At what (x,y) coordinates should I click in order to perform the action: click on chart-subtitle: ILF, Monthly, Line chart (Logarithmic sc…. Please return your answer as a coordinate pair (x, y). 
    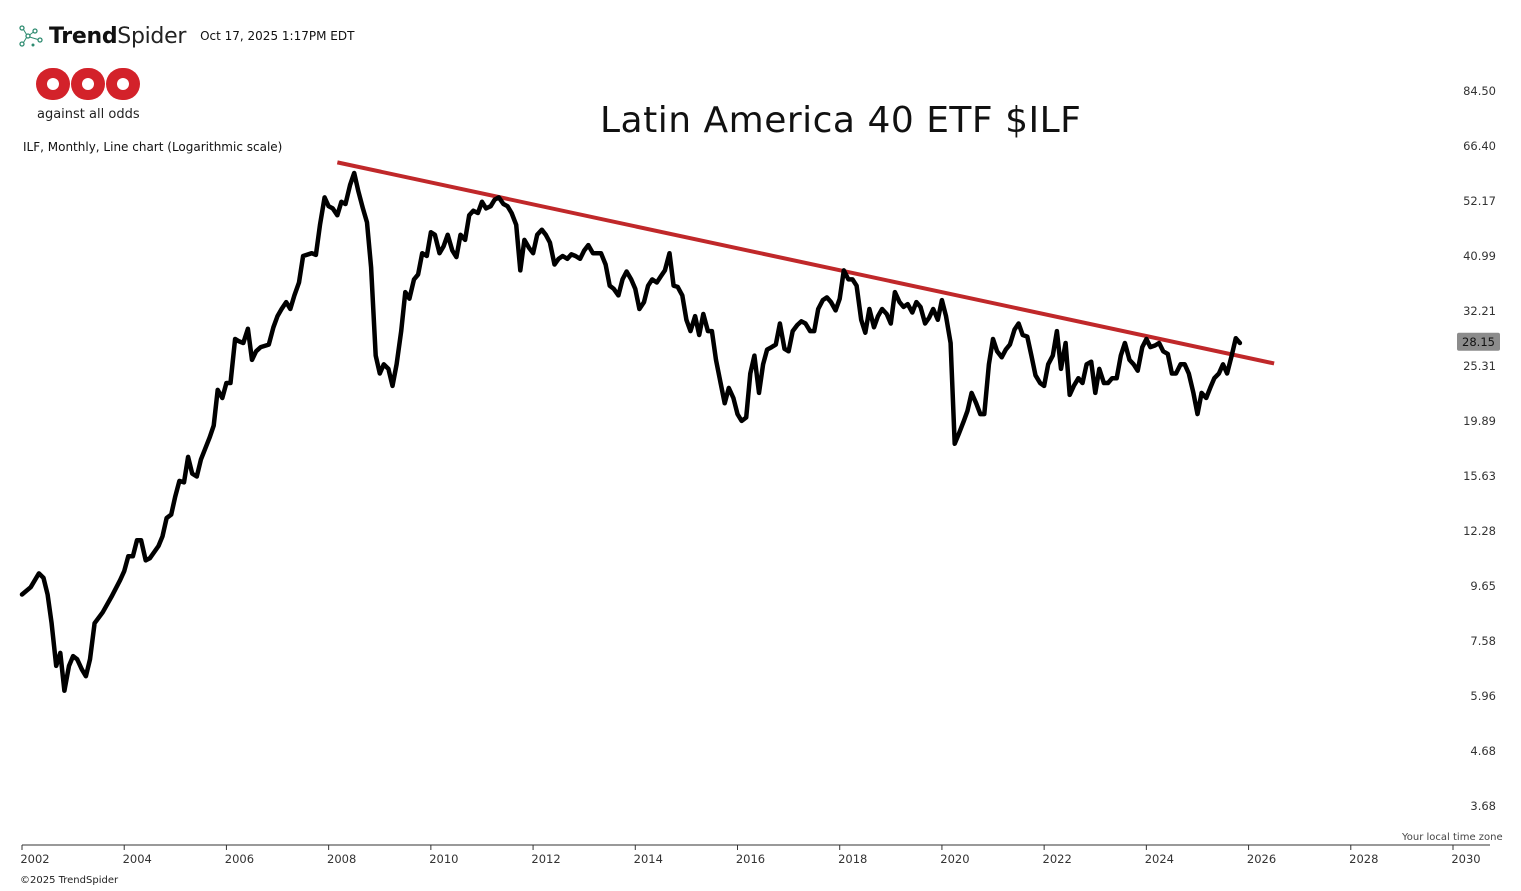
    Looking at the image, I should click on (153, 147).